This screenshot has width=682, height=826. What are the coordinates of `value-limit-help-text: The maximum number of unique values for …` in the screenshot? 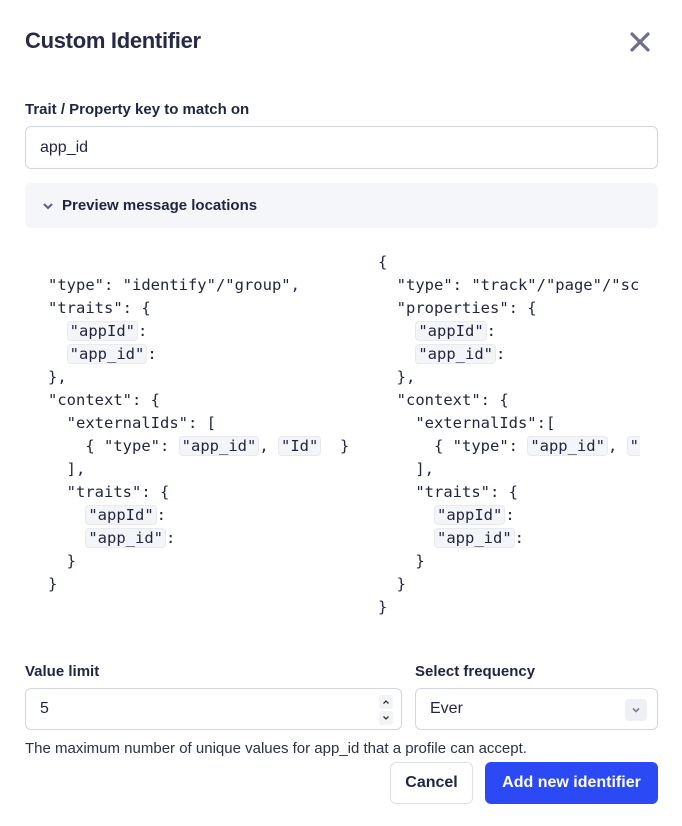 It's located at (276, 748).